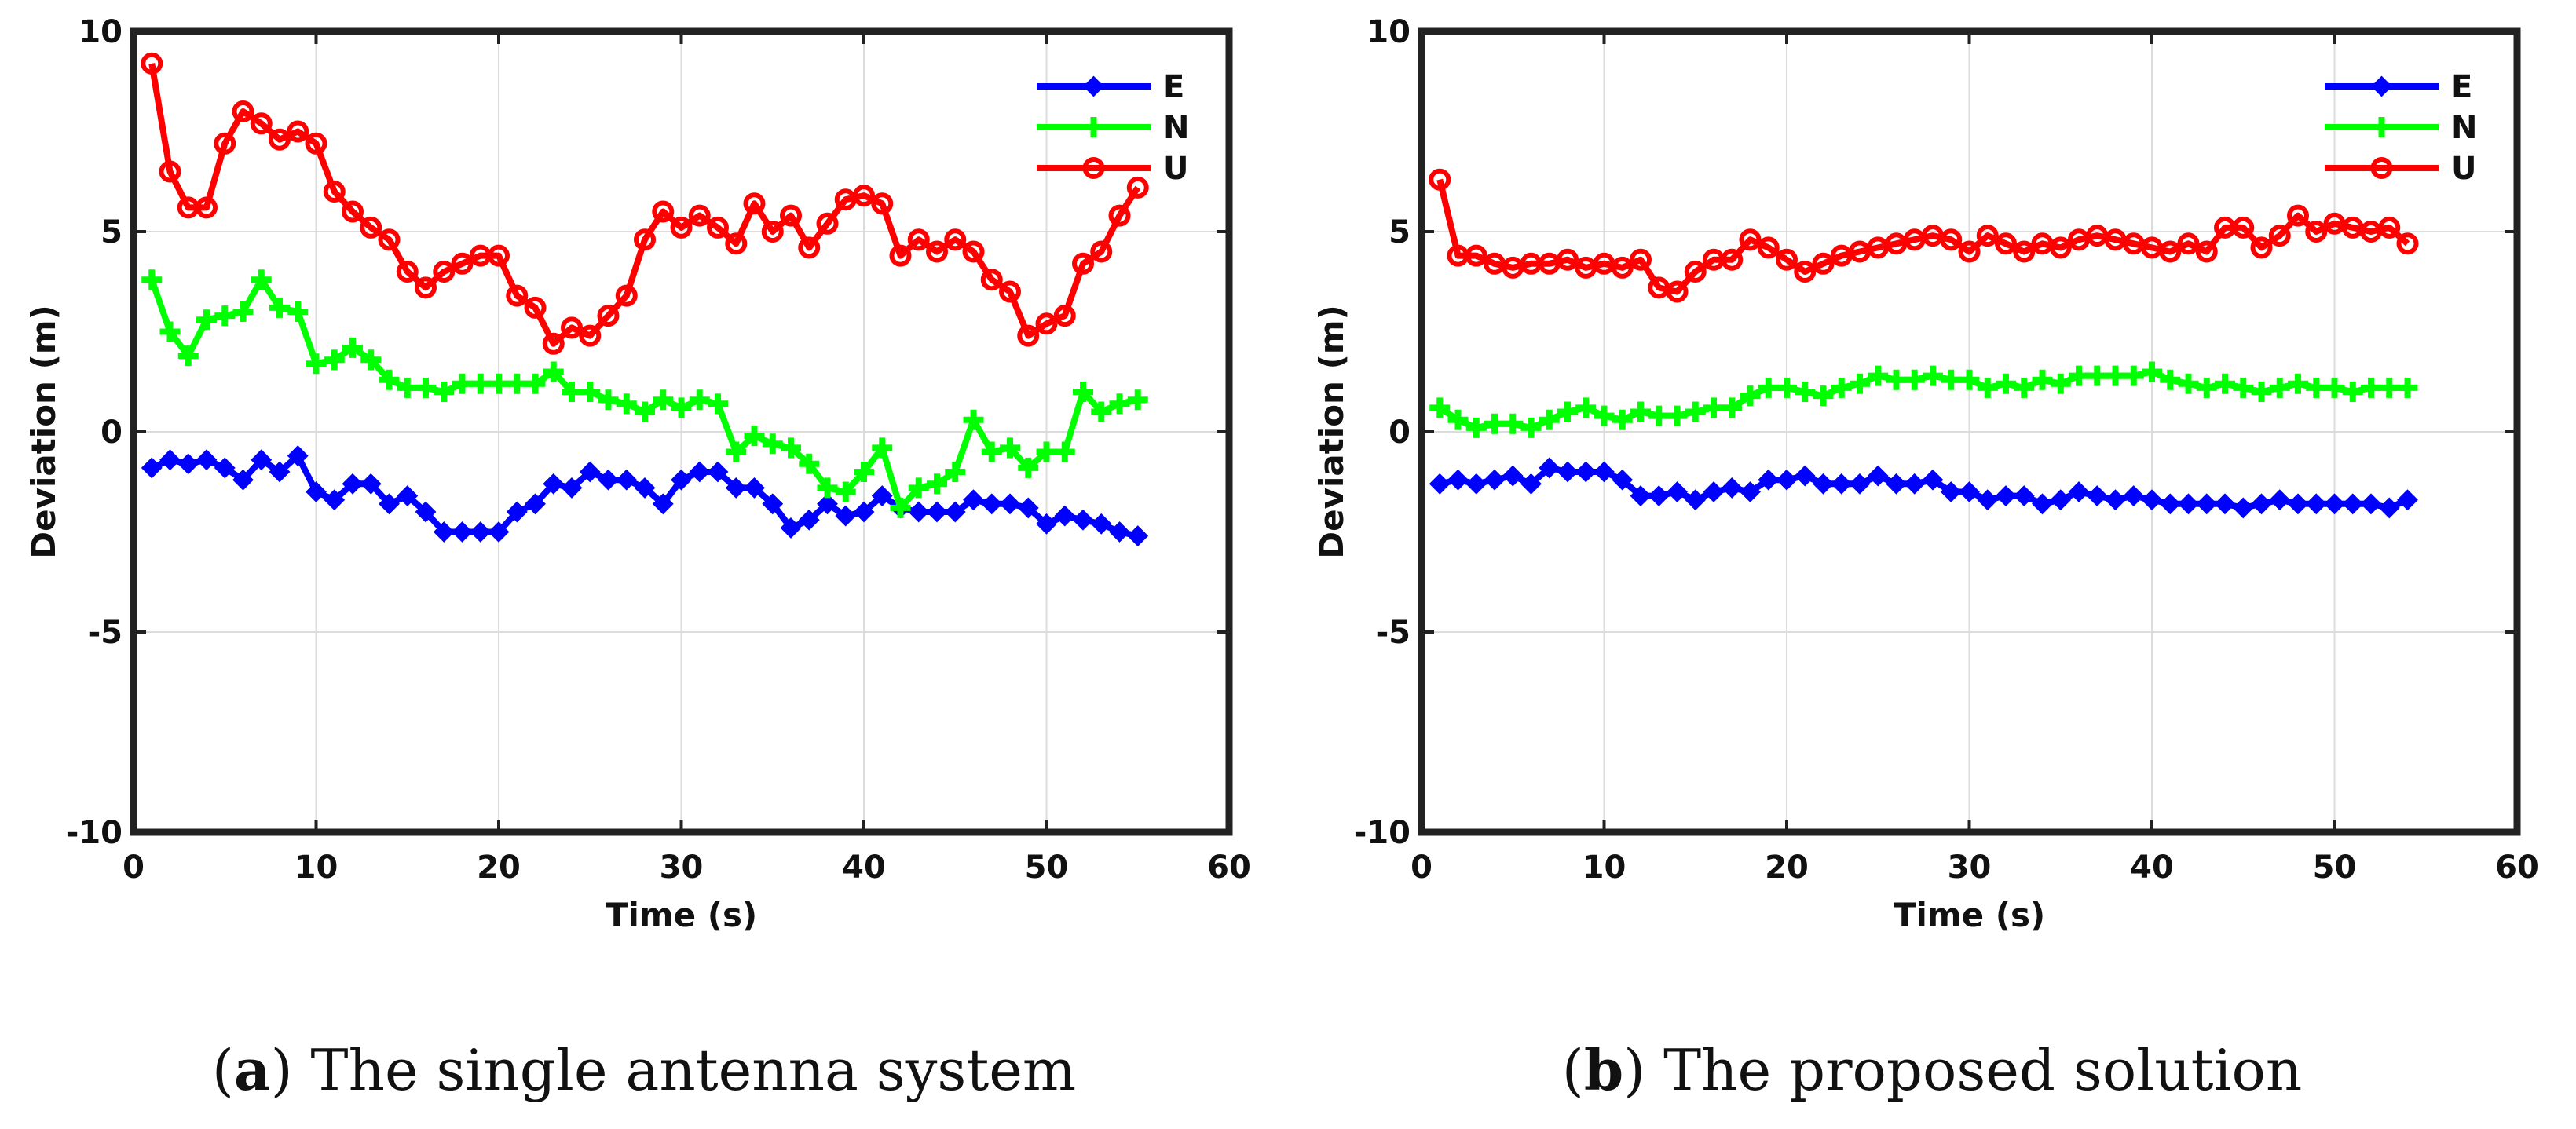 This screenshot has height=1129, width=2576. What do you see at coordinates (95, 833) in the screenshot?
I see `y-tick-label-a--10: -10` at bounding box center [95, 833].